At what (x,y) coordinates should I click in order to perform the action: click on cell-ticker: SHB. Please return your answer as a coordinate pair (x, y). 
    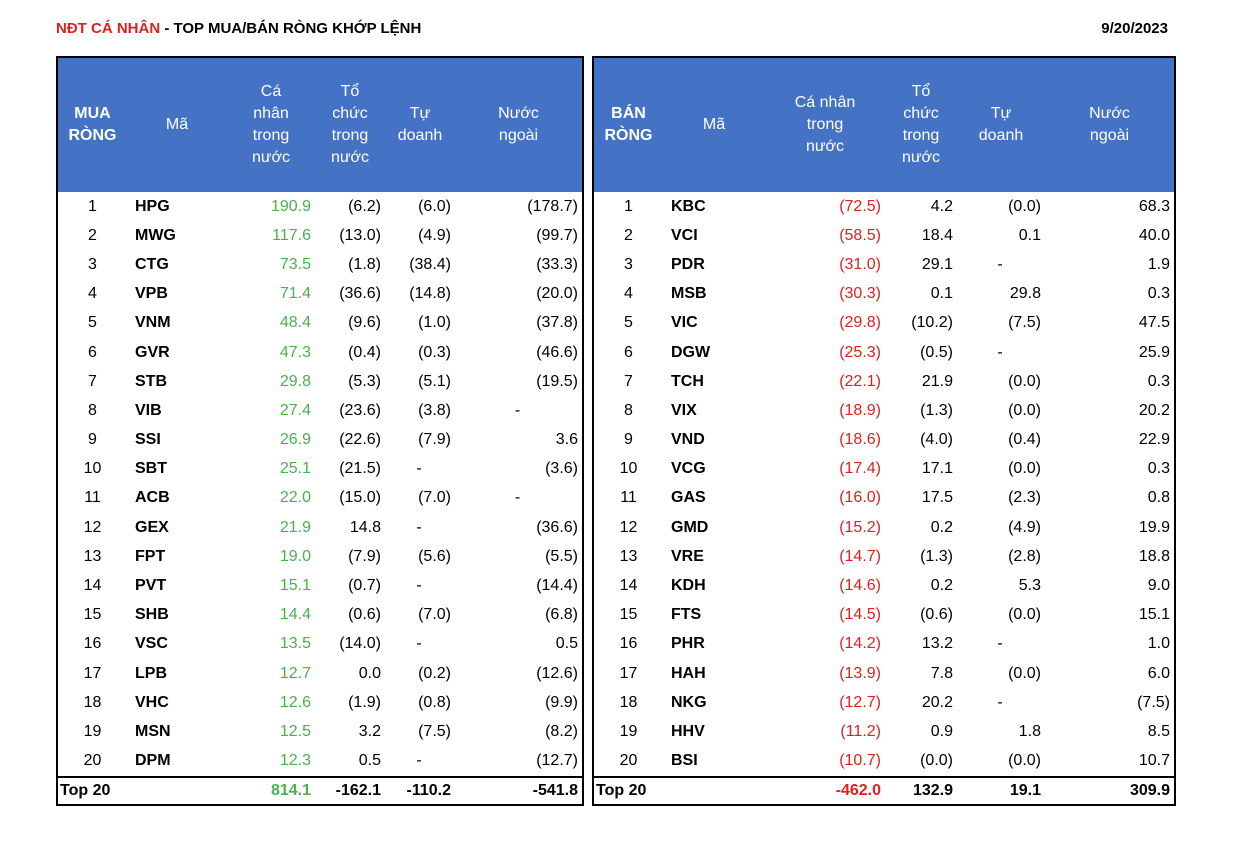
    Looking at the image, I should click on (152, 615).